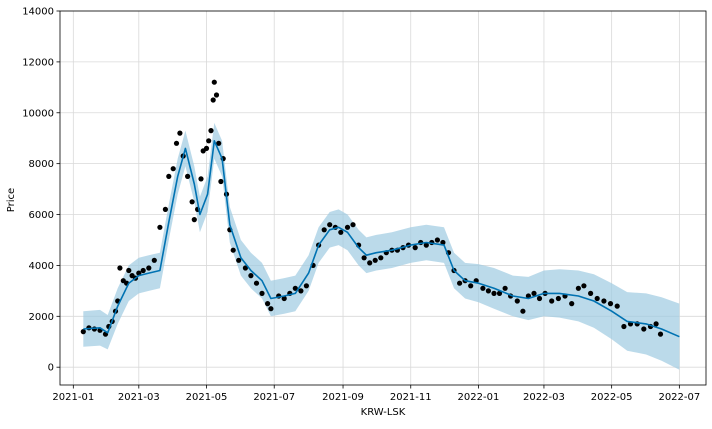 The width and height of the screenshot is (712, 429). I want to click on x-tick-label: 2022-07, so click(679, 397).